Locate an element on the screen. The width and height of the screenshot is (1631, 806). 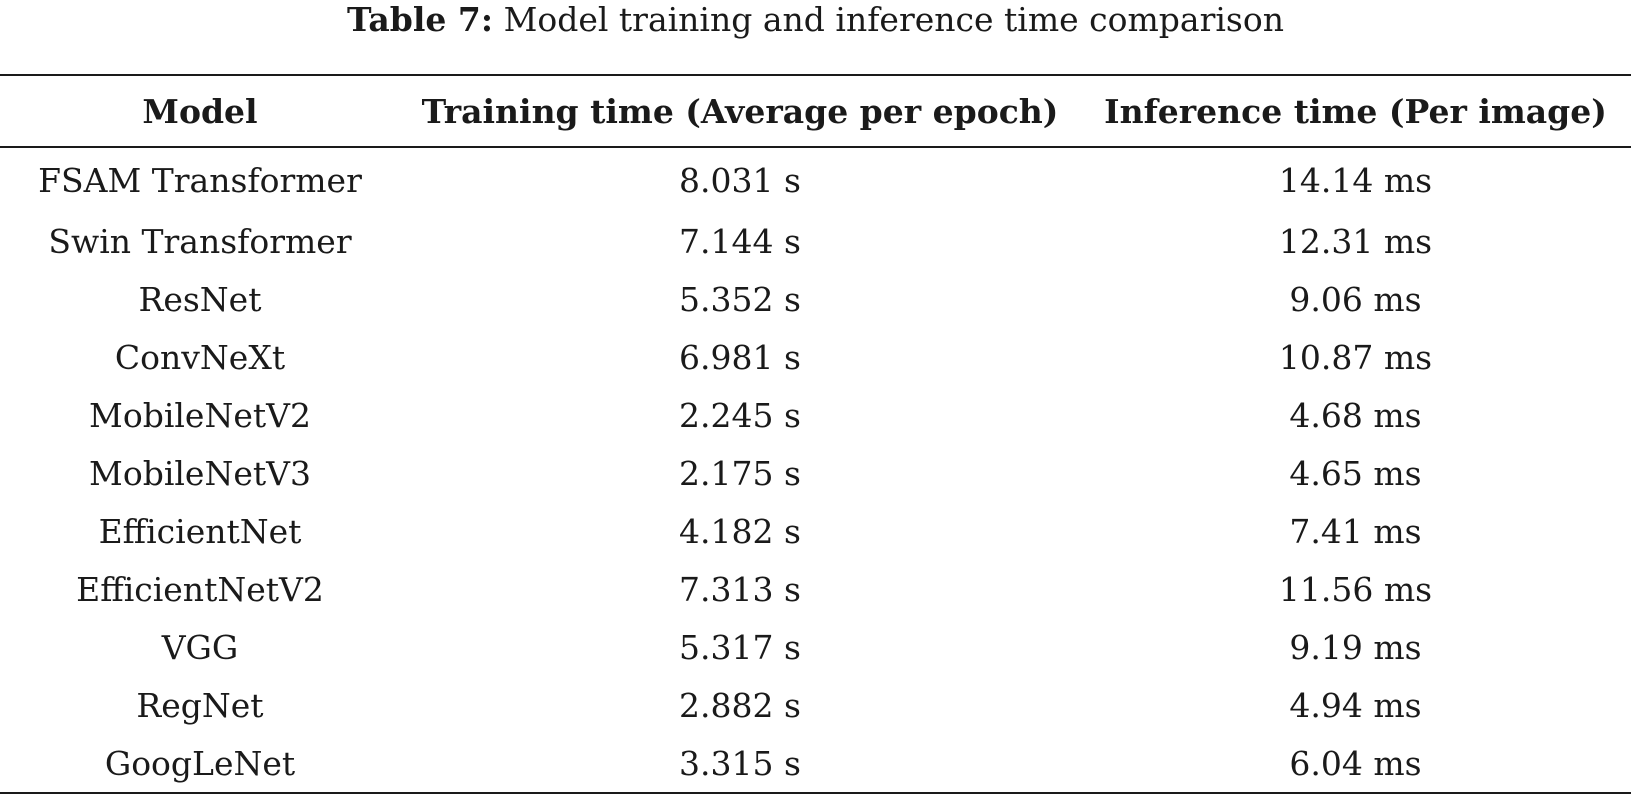
cell-model: MobileNetV3 is located at coordinates (200, 473).